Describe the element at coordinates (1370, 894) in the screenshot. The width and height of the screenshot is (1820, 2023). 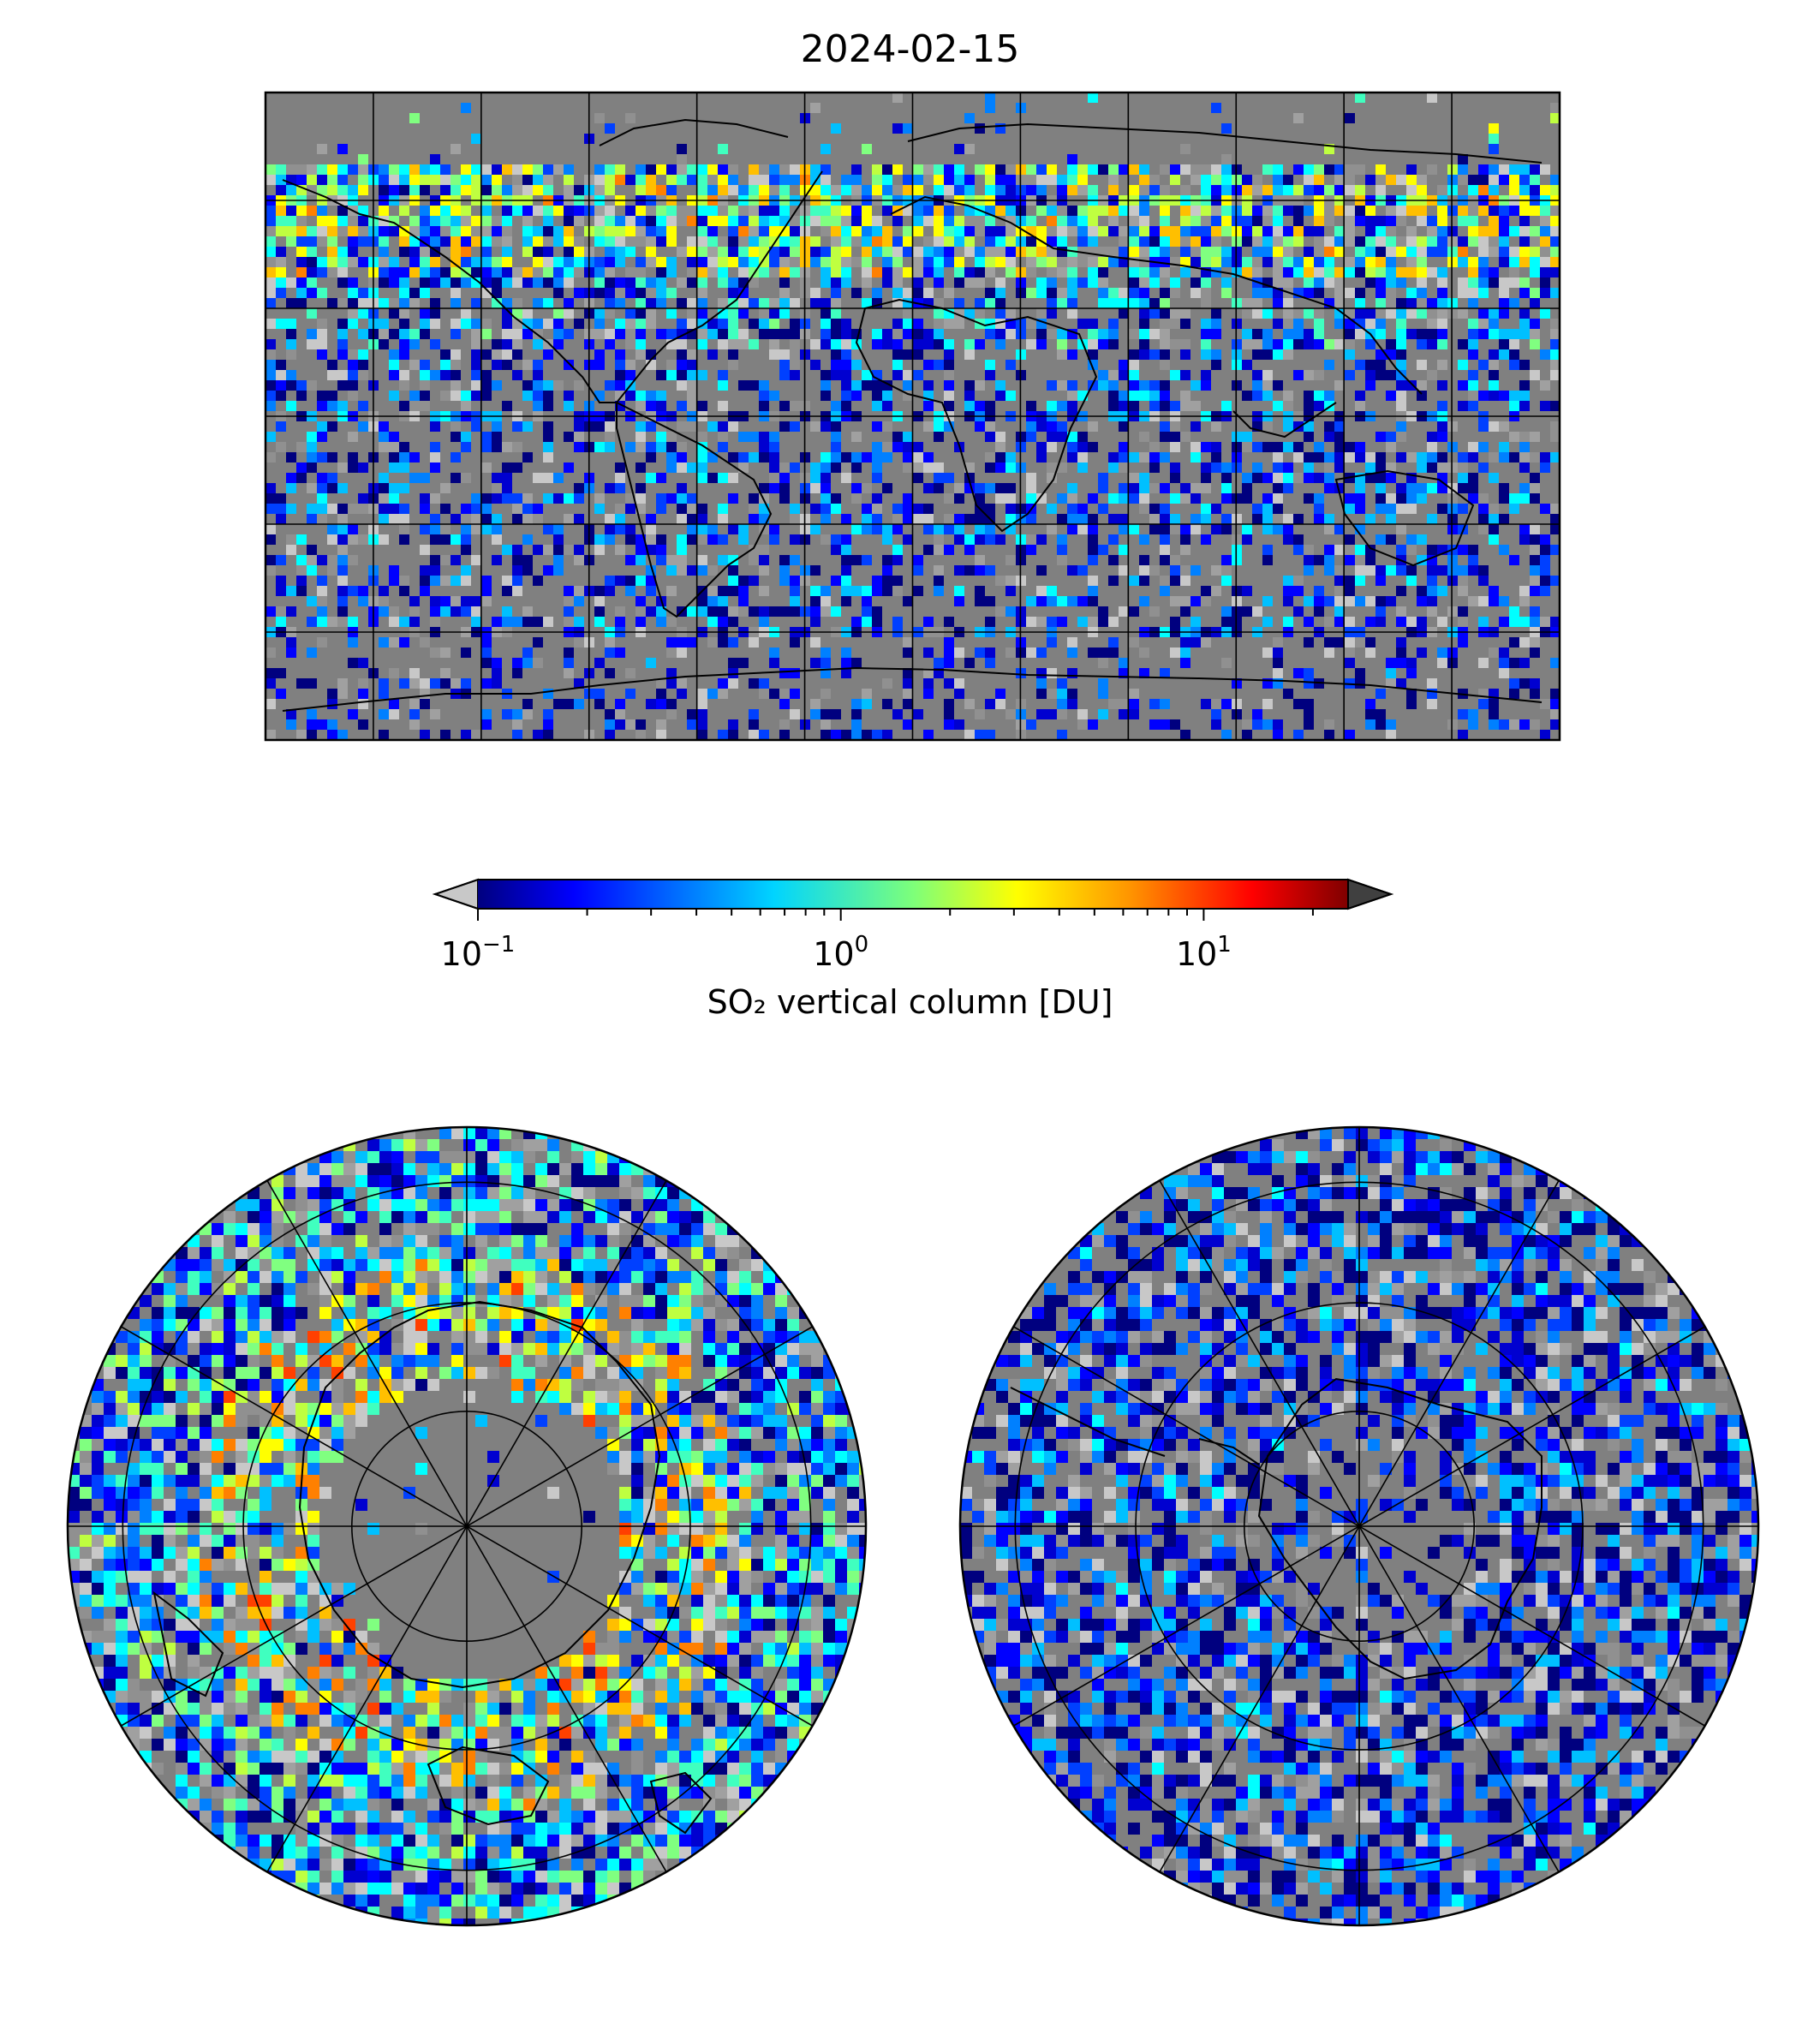
I see `colorbar-over-arrow` at that location.